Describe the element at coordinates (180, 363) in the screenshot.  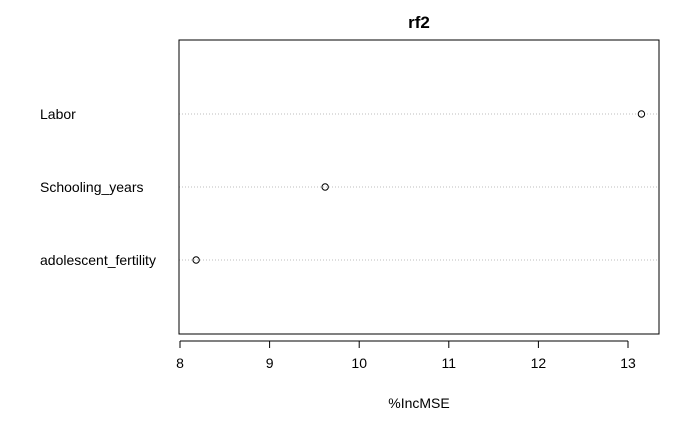
I see `x-tick-label: 8` at that location.